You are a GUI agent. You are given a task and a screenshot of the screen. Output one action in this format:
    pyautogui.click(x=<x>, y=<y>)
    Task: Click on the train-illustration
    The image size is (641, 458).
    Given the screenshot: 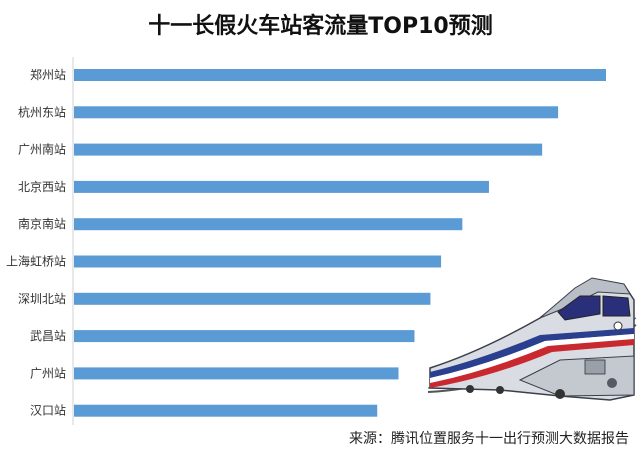 What is the action you would take?
    pyautogui.click(x=532, y=339)
    